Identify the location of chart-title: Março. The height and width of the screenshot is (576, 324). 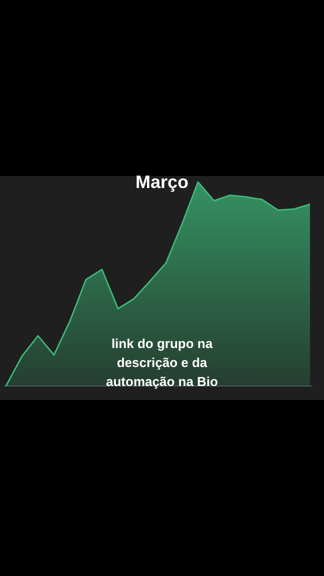
(162, 182).